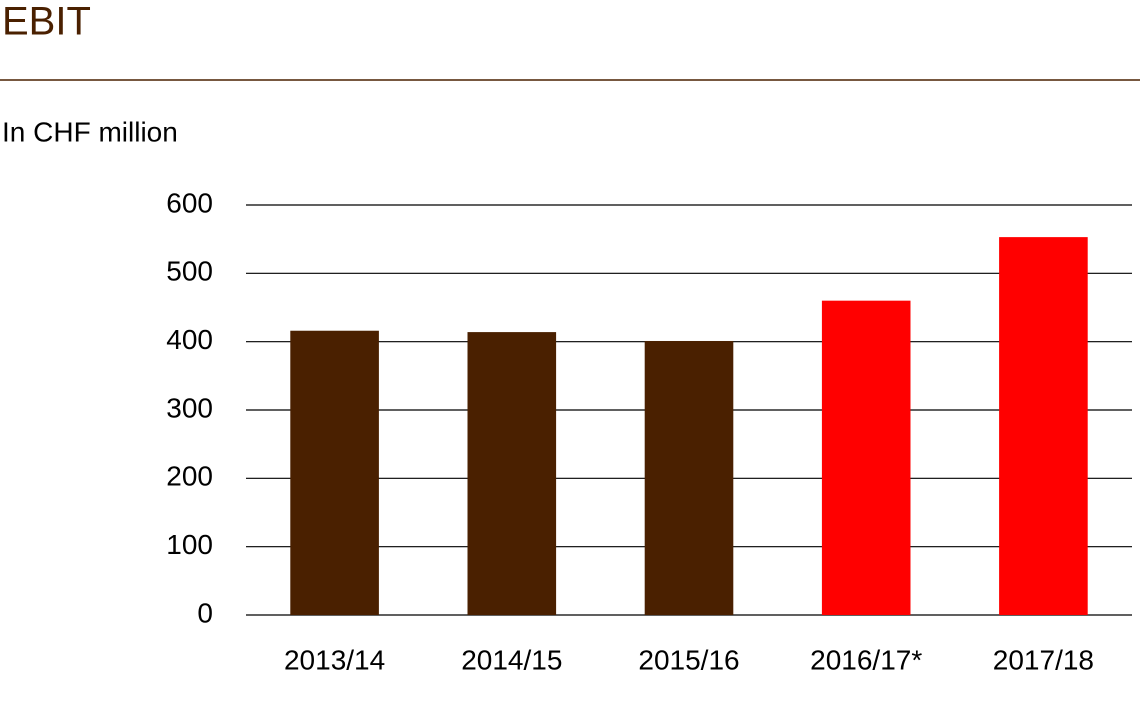 Image resolution: width=1140 pixels, height=719 pixels. What do you see at coordinates (511, 659) in the screenshot?
I see `x-tick-label: 2014/15` at bounding box center [511, 659].